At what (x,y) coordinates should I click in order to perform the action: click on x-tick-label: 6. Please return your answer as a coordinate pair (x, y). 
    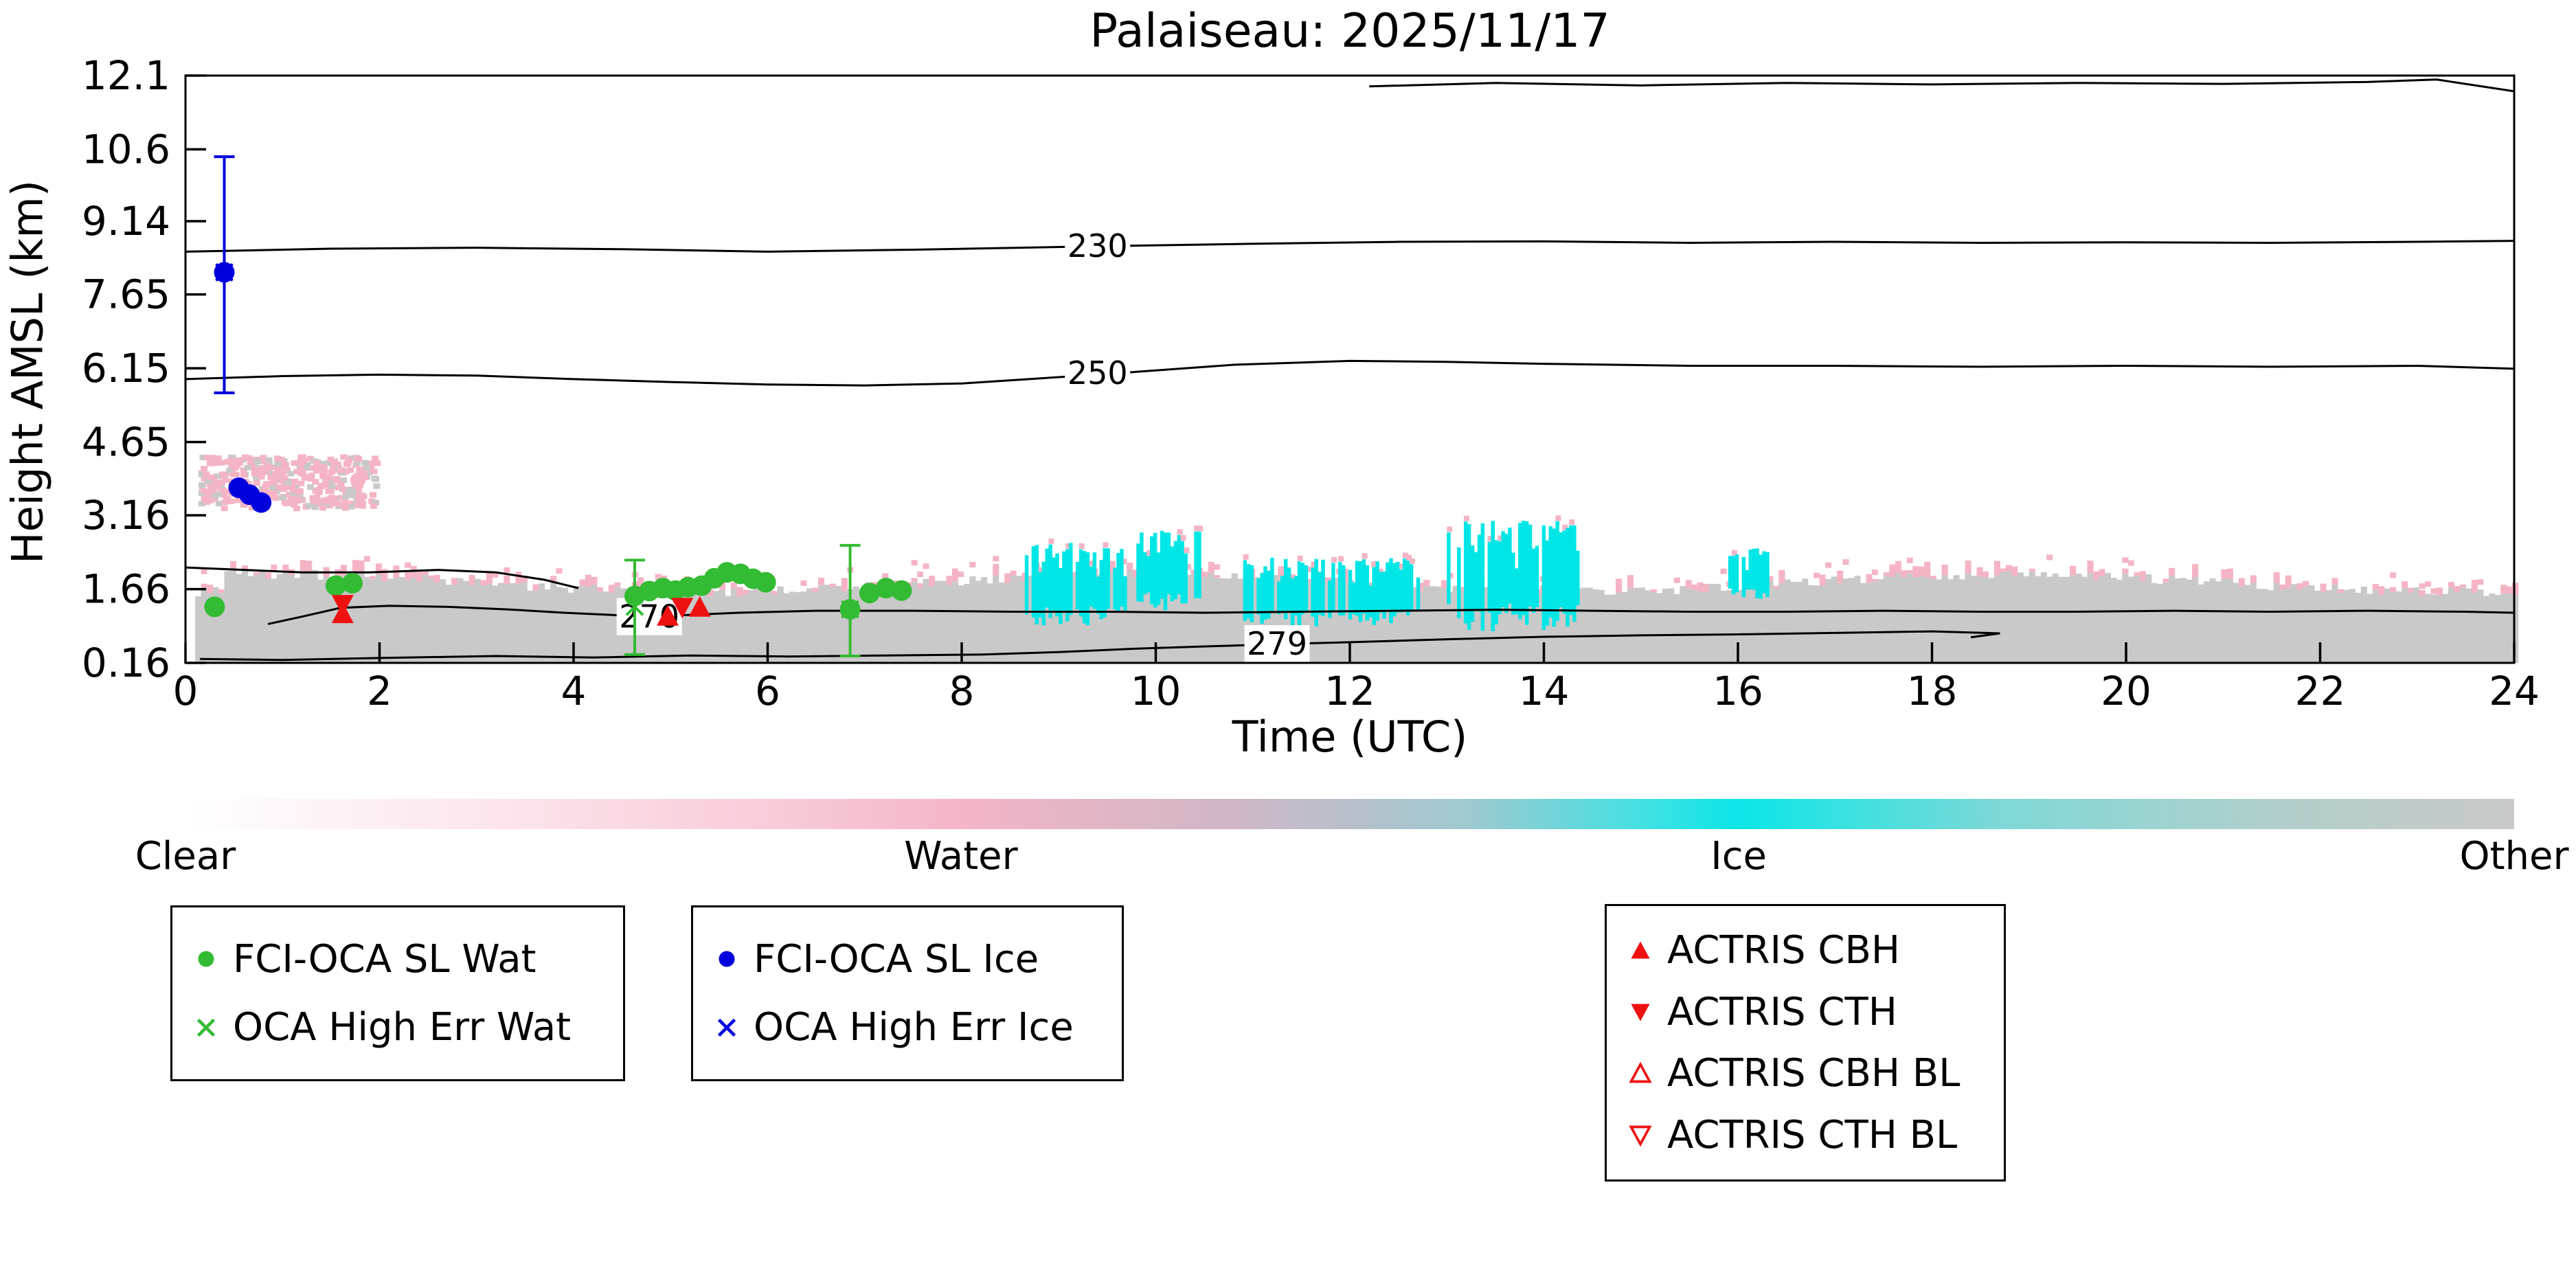
    Looking at the image, I should click on (767, 691).